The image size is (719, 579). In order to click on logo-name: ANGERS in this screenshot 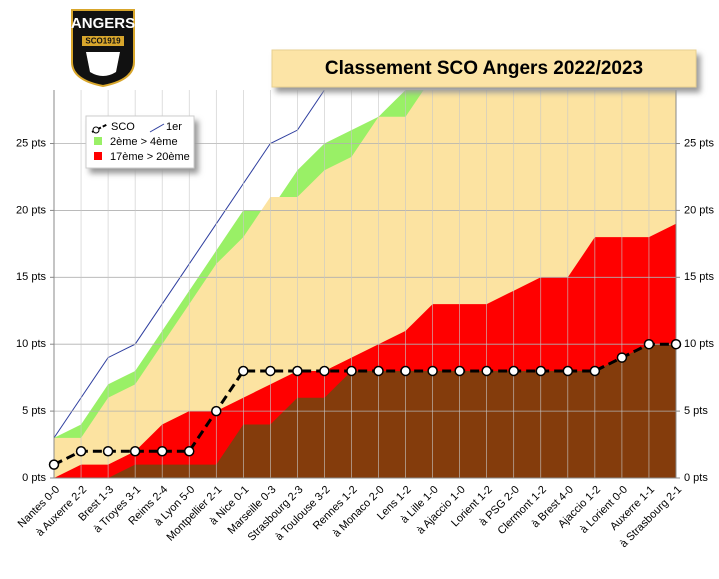, I will do `click(103, 23)`.